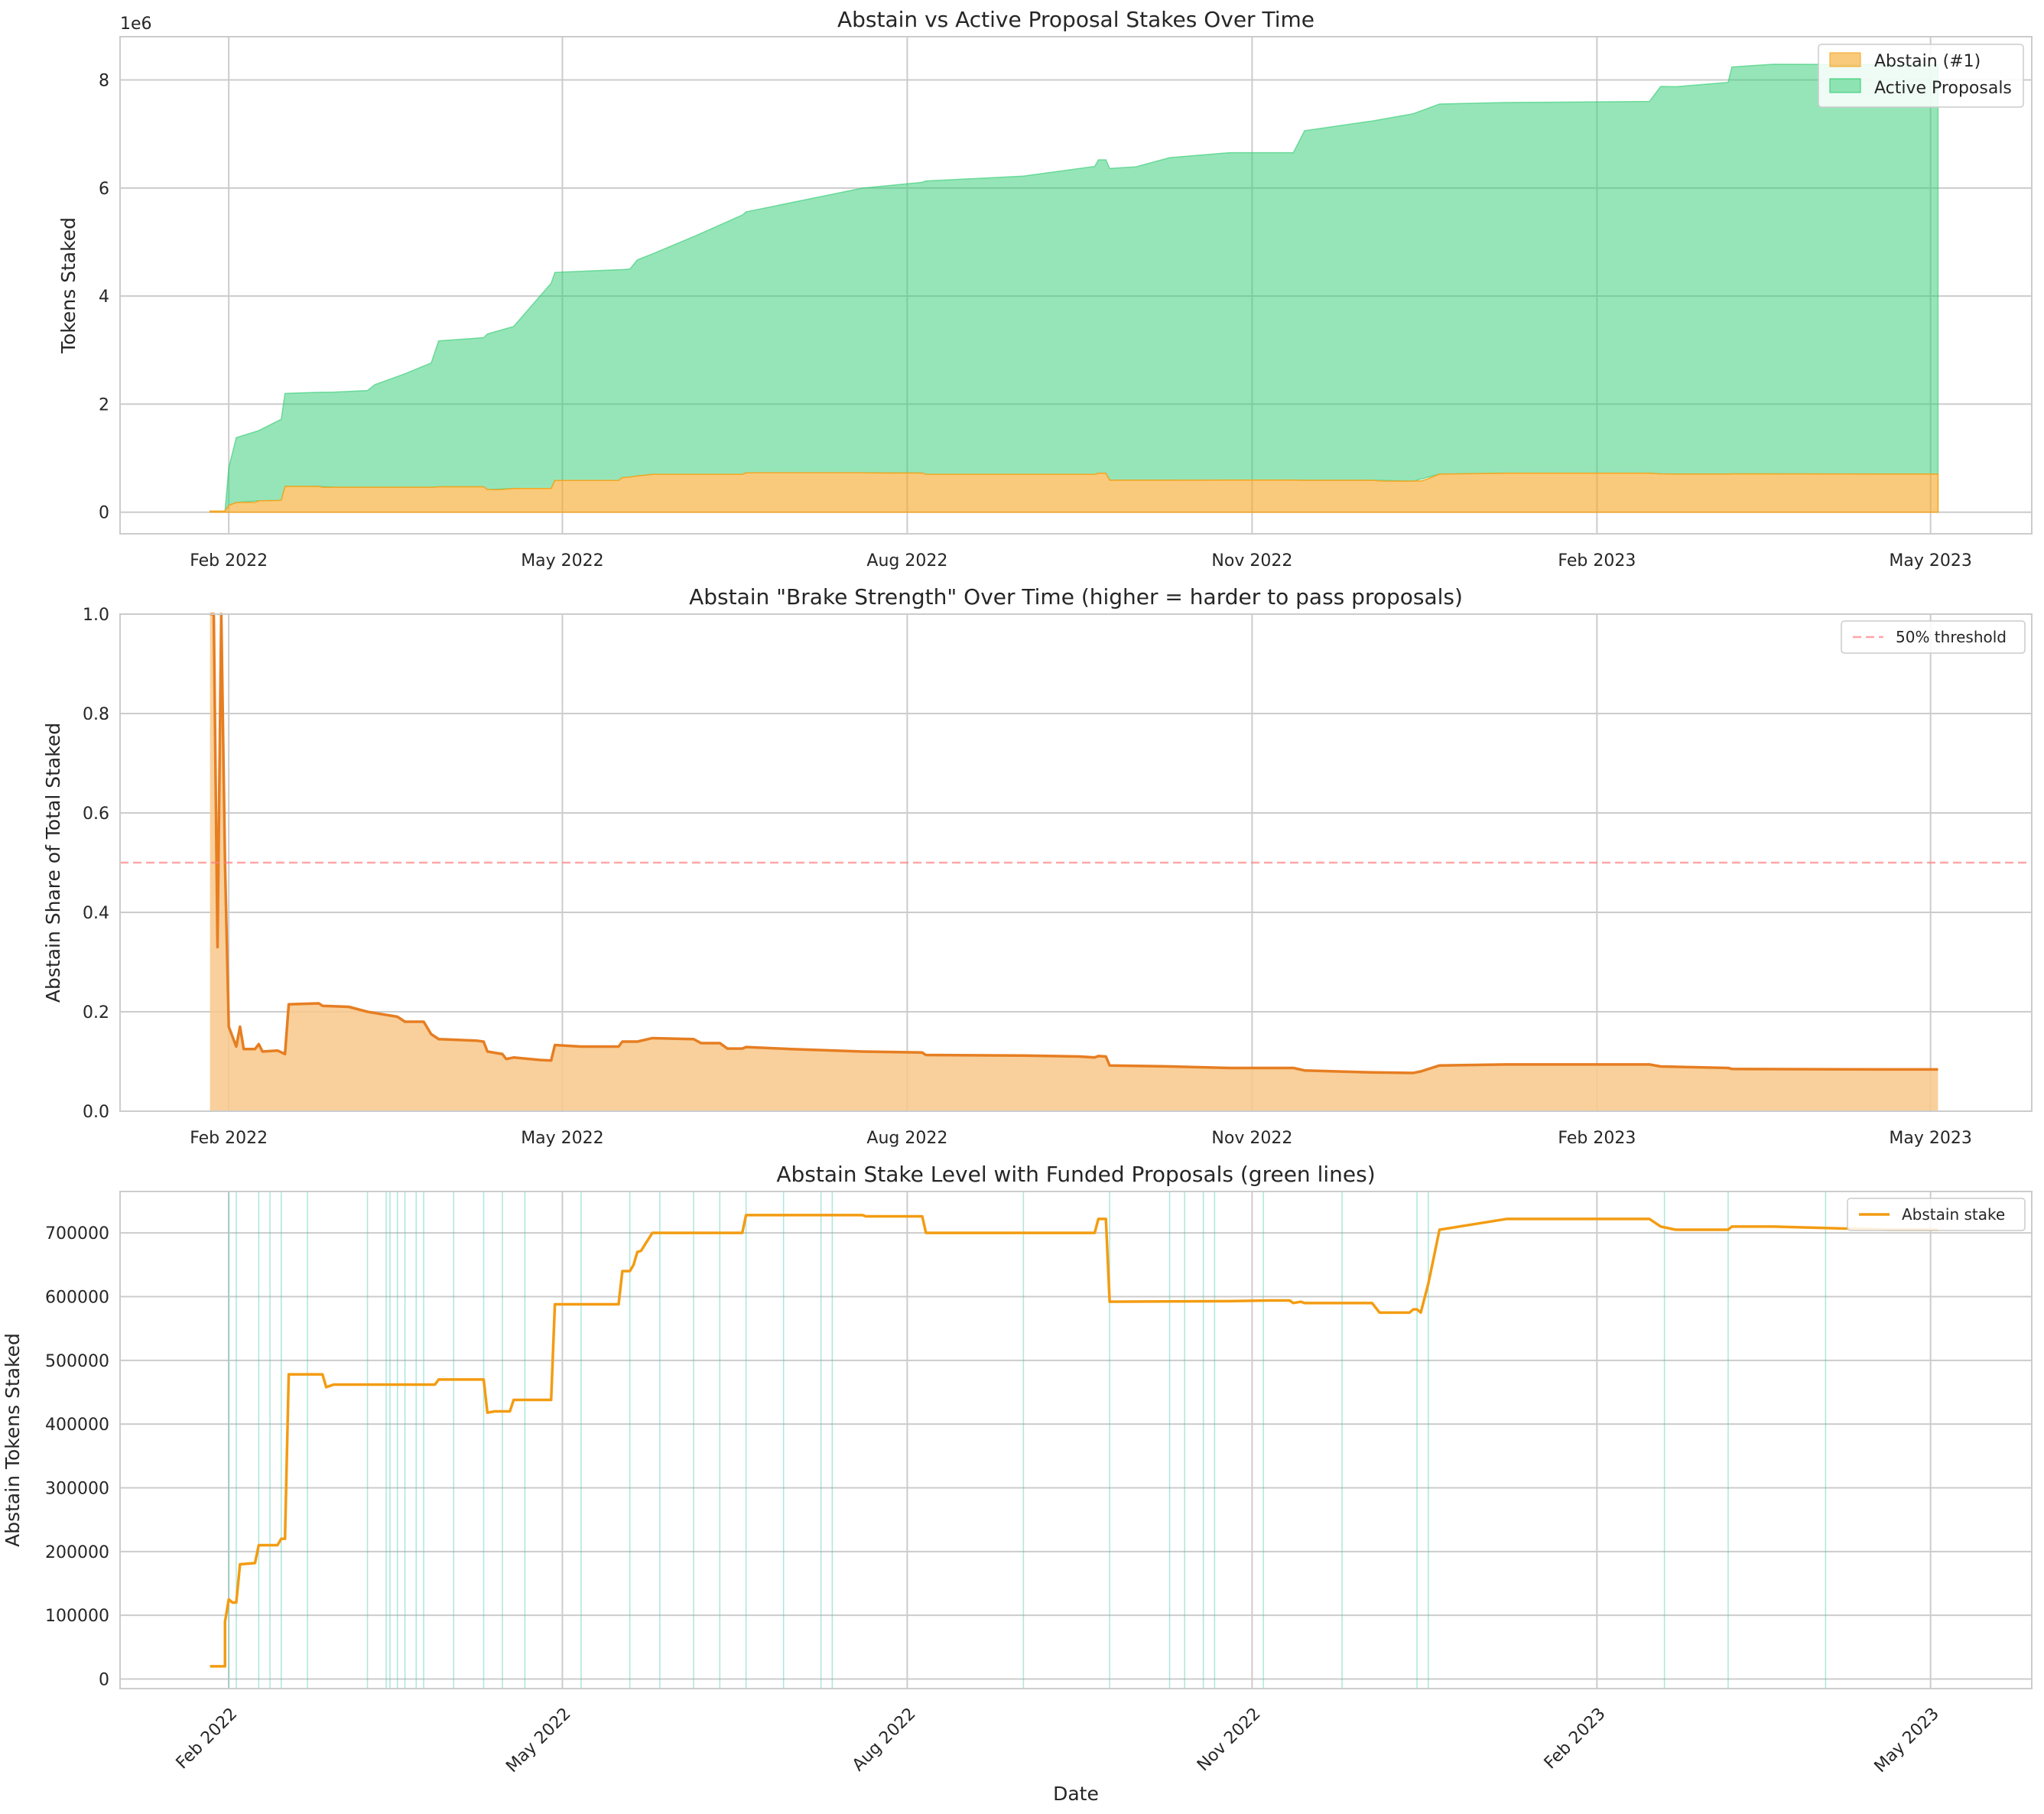 This screenshot has height=1814, width=2044. Describe the element at coordinates (1927, 61) in the screenshot. I see `legend-entry-abstain: Abstain (#1)` at that location.